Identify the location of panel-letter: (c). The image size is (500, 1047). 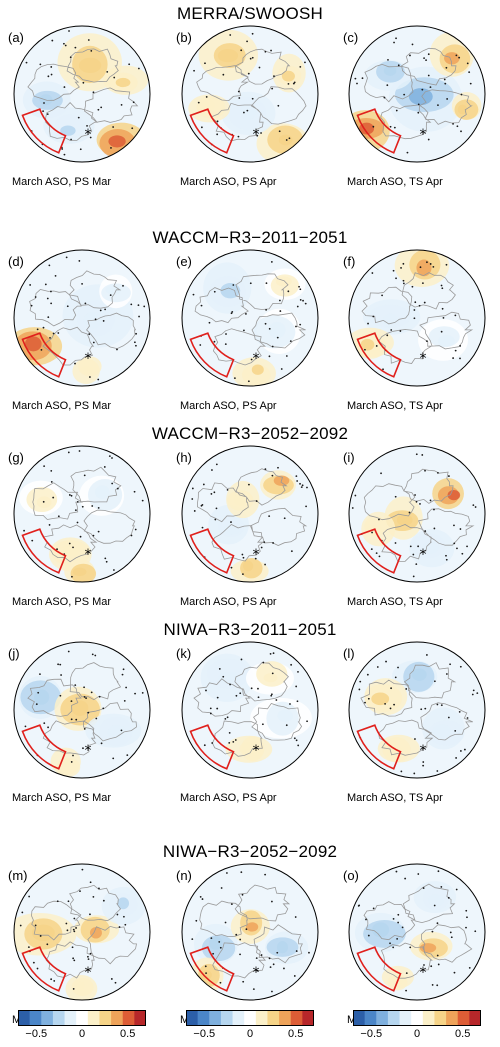
(351, 37).